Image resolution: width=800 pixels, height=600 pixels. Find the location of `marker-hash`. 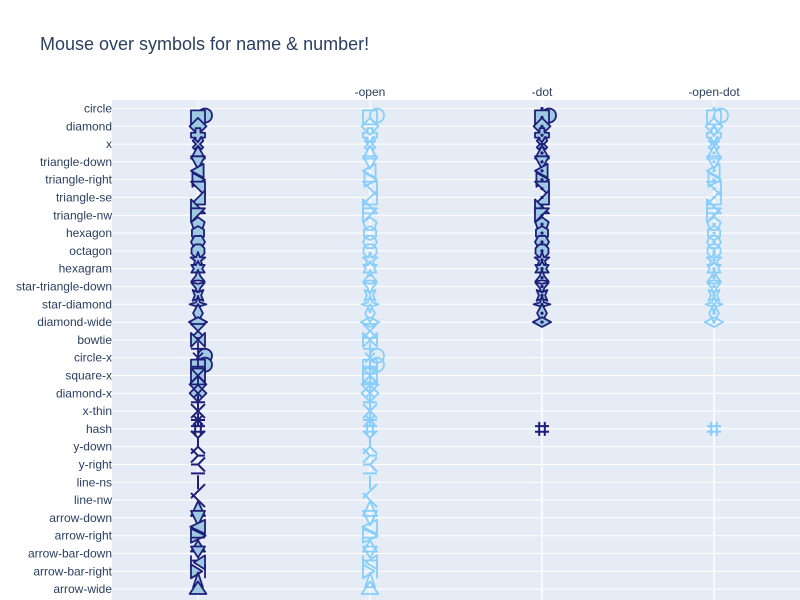

marker-hash is located at coordinates (198, 428).